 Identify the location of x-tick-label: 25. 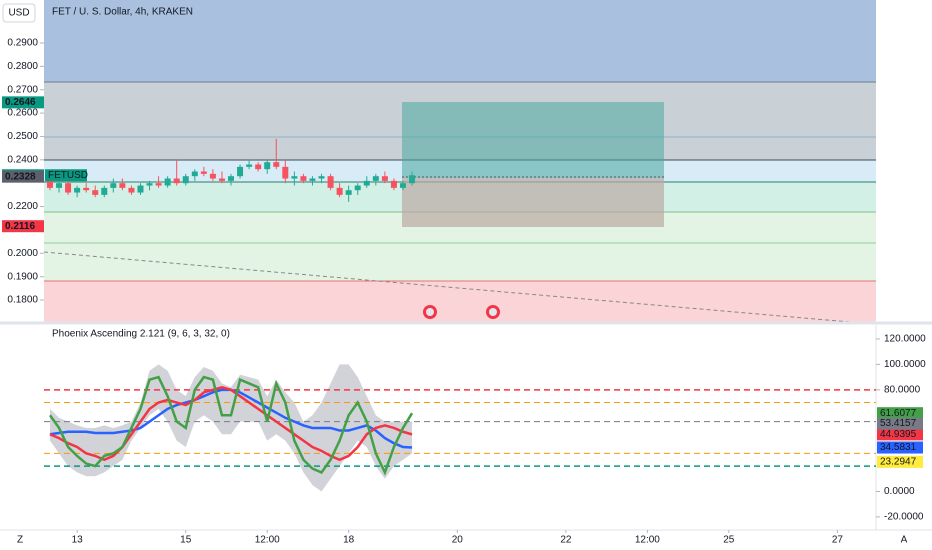
(729, 540).